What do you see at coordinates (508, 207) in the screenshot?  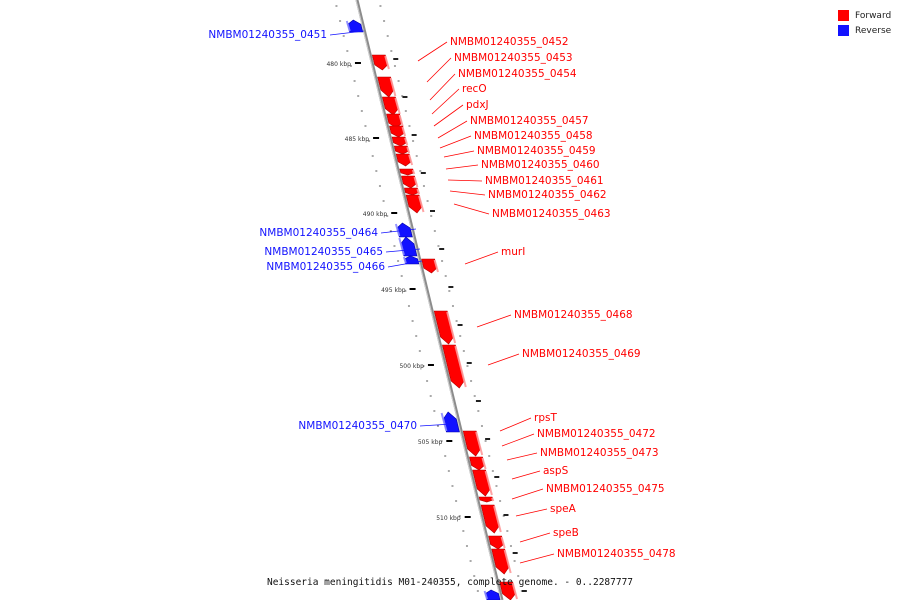 I see `gene-nmbm01240355_0463: NMBM01240355_0463` at bounding box center [508, 207].